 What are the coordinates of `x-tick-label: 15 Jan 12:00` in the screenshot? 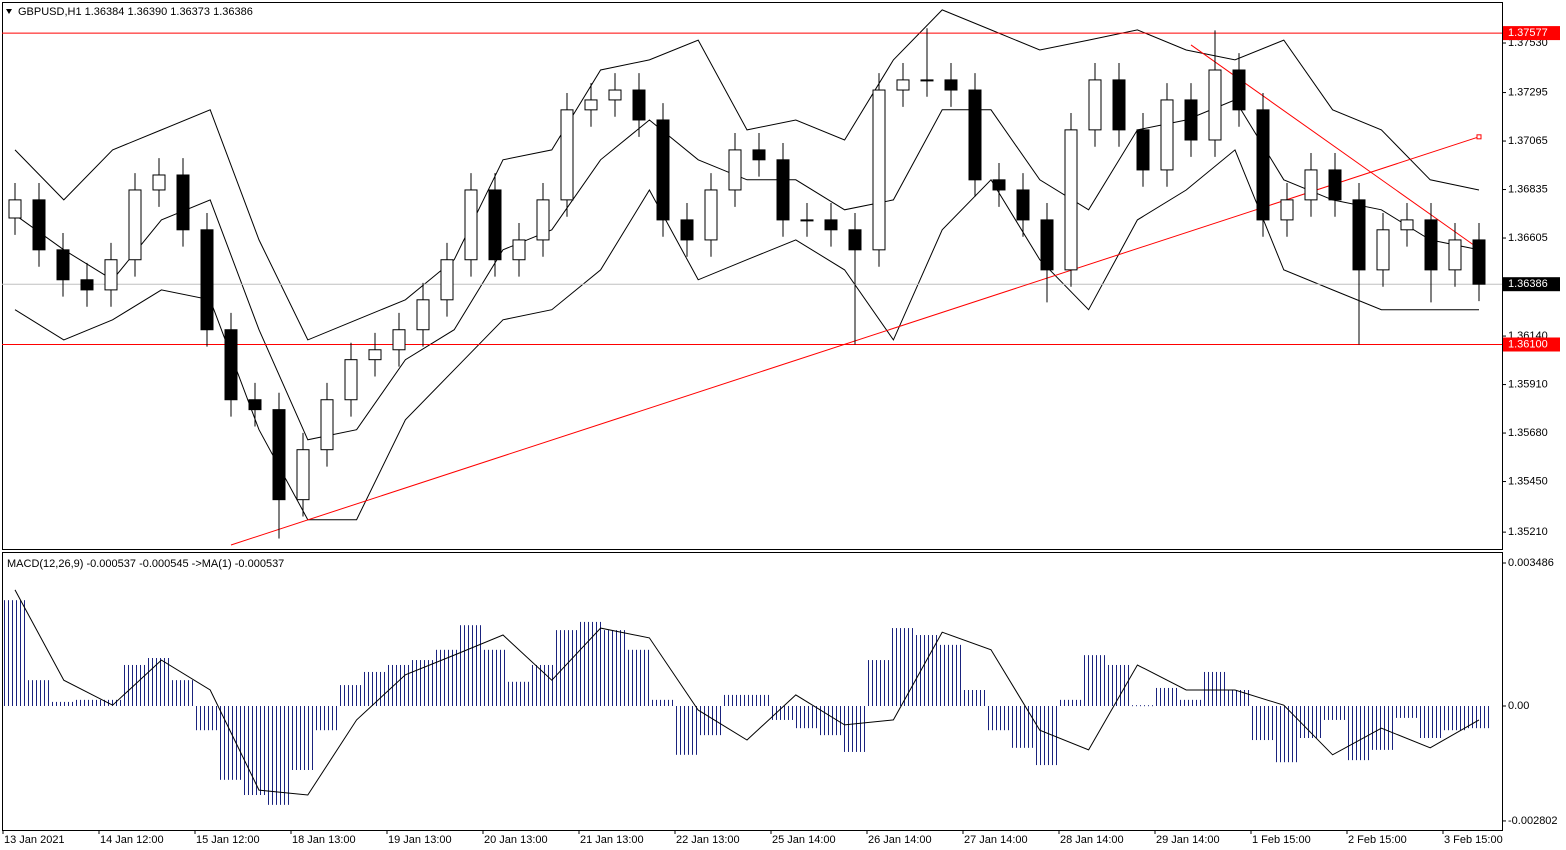 It's located at (228, 840).